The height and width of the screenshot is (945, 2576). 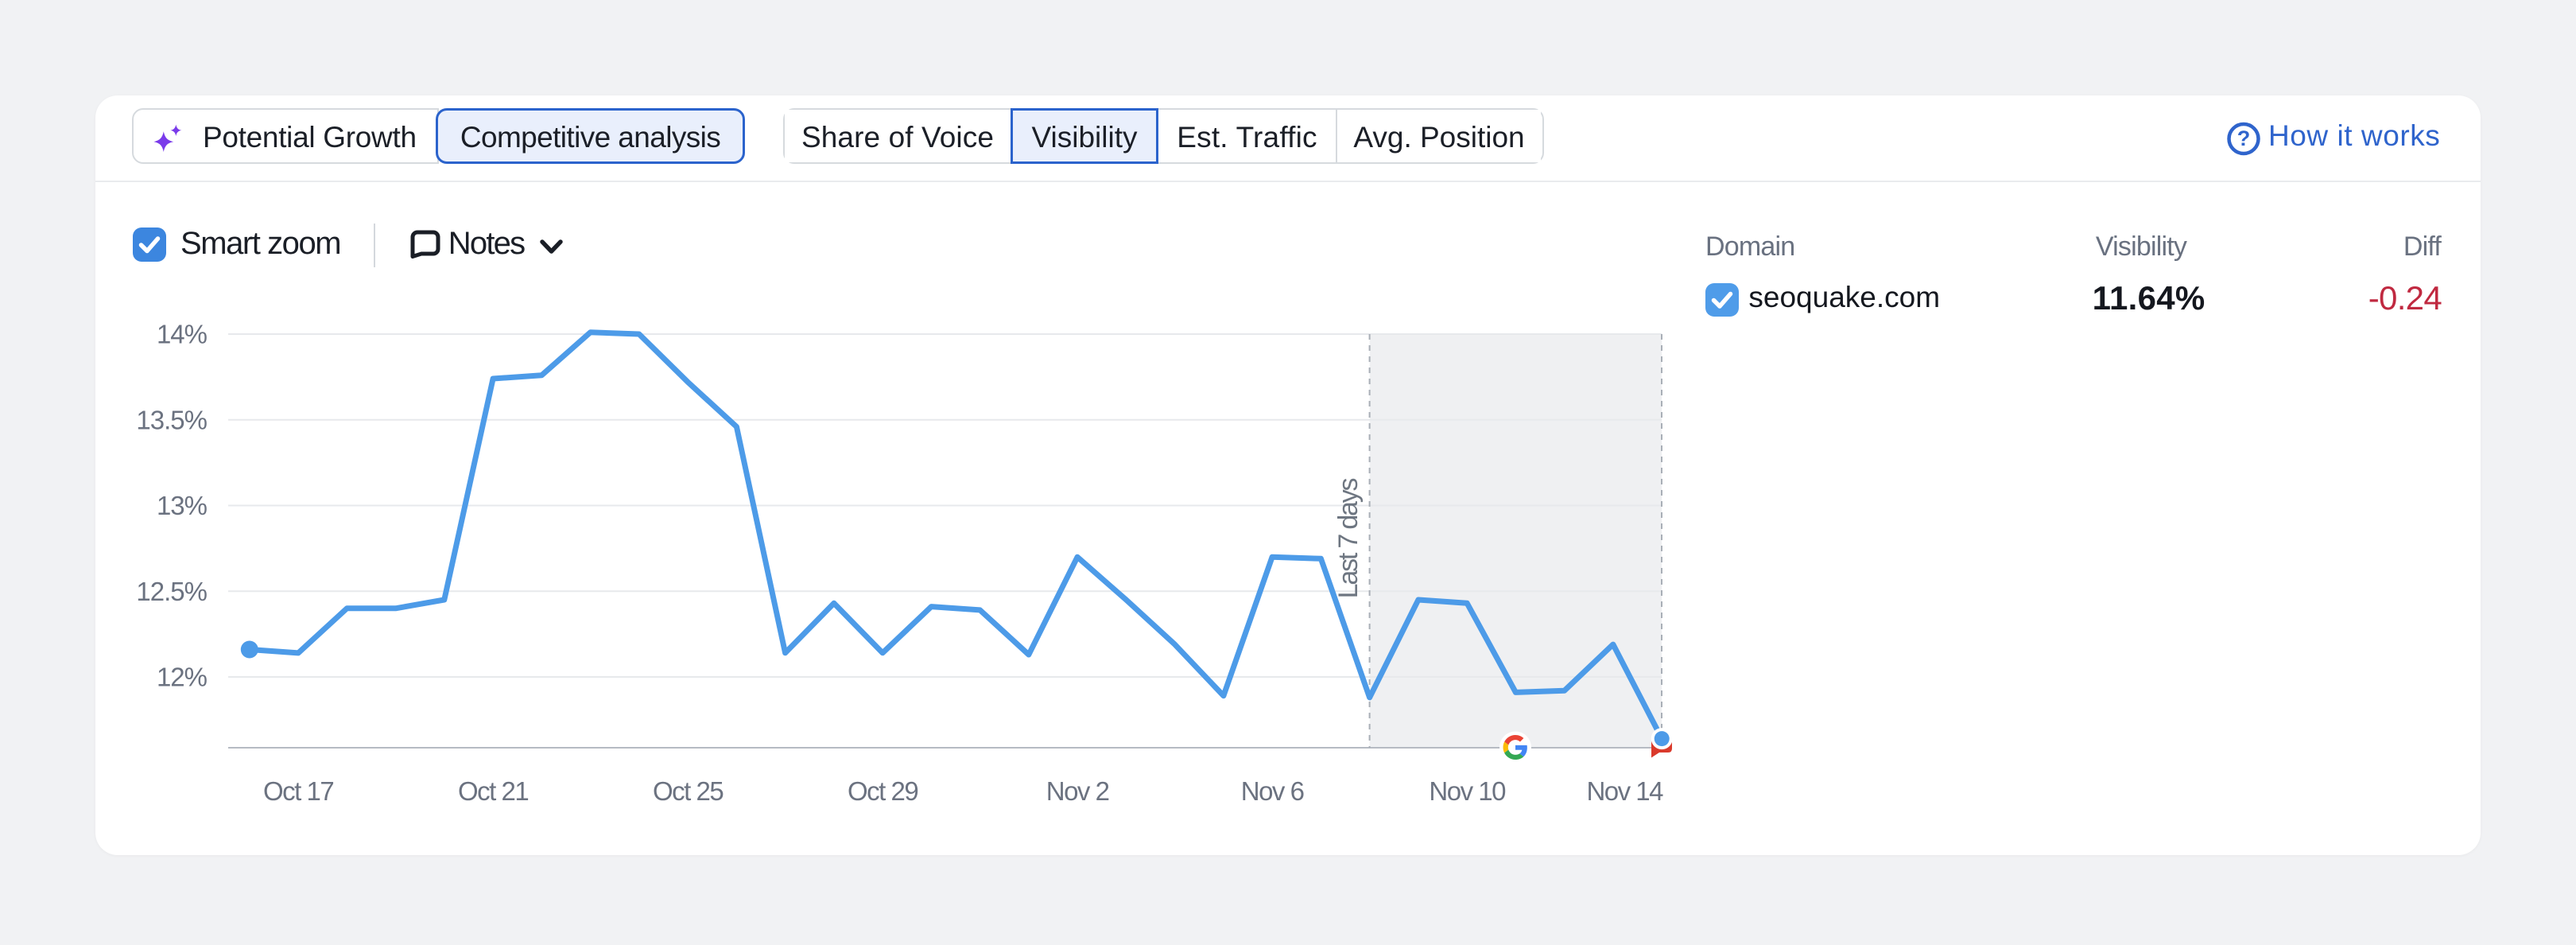 What do you see at coordinates (883, 791) in the screenshot?
I see `svg-text: Oct 29` at bounding box center [883, 791].